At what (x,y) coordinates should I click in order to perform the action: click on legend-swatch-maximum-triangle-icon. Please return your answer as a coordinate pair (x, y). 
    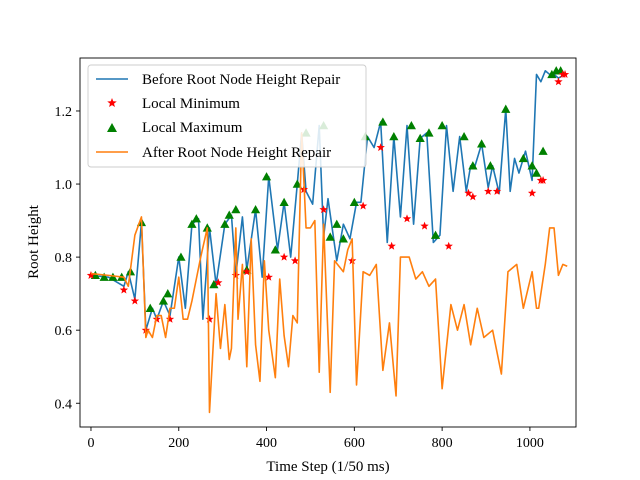
    Looking at the image, I should click on (112, 127).